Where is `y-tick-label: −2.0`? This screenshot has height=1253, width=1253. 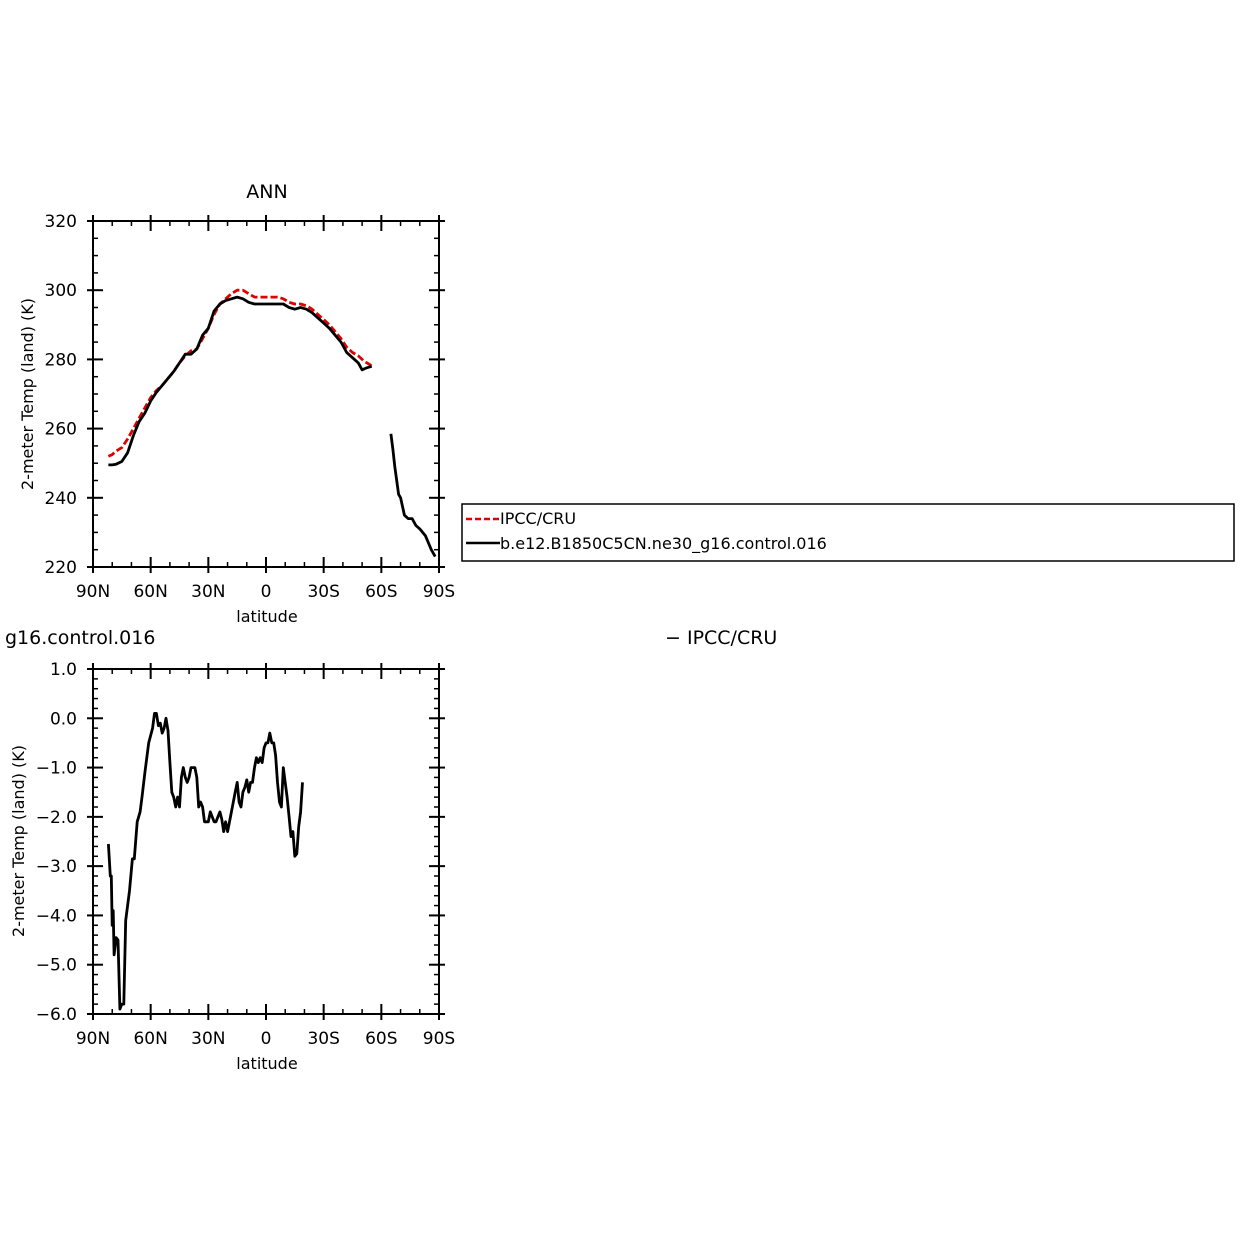 y-tick-label: −2.0 is located at coordinates (56, 818).